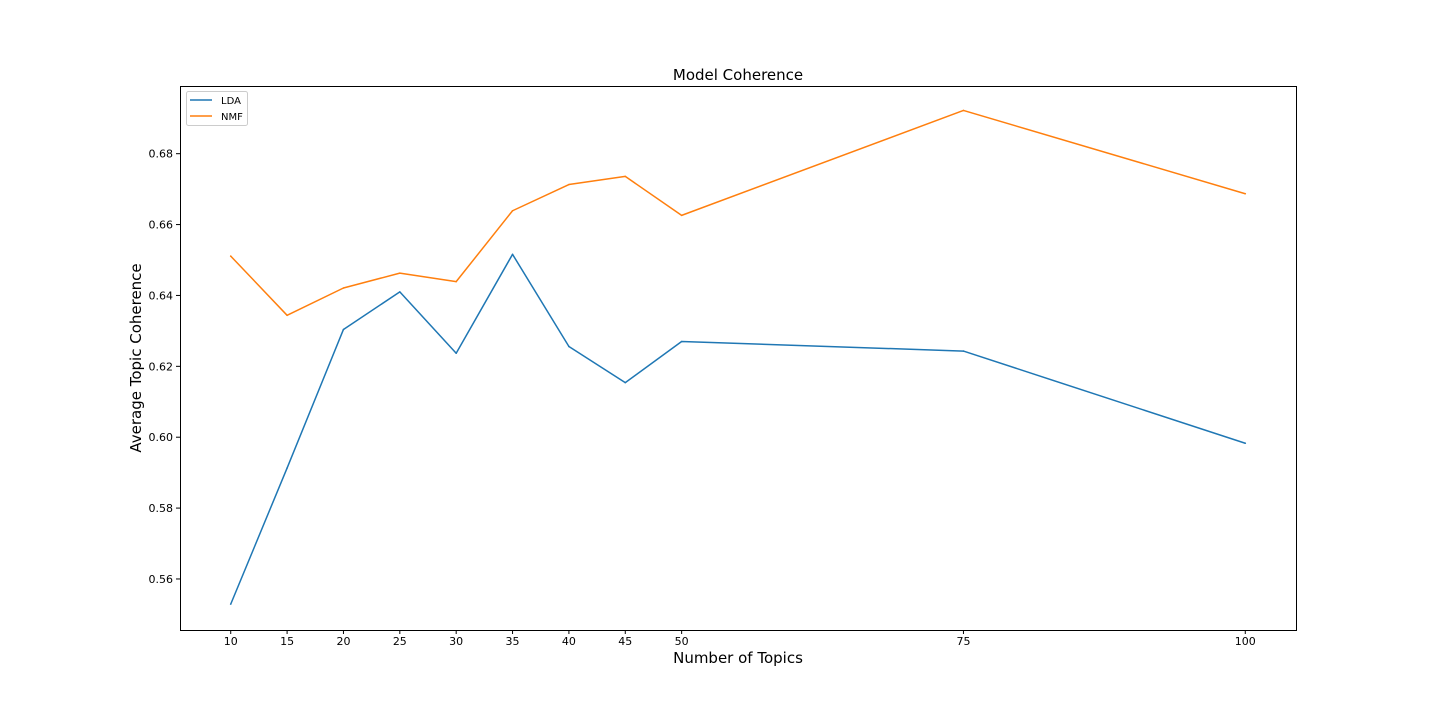 Image resolution: width=1440 pixels, height=724 pixels. What do you see at coordinates (963, 641) in the screenshot?
I see `x-tick-label: 75` at bounding box center [963, 641].